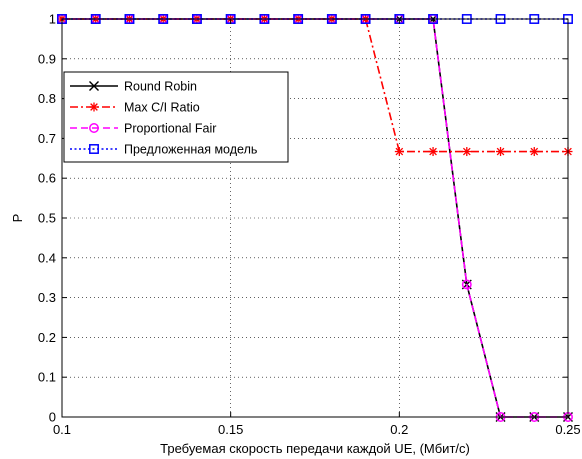 This screenshot has height=459, width=582. I want to click on y-axis-label: P, so click(17, 218).